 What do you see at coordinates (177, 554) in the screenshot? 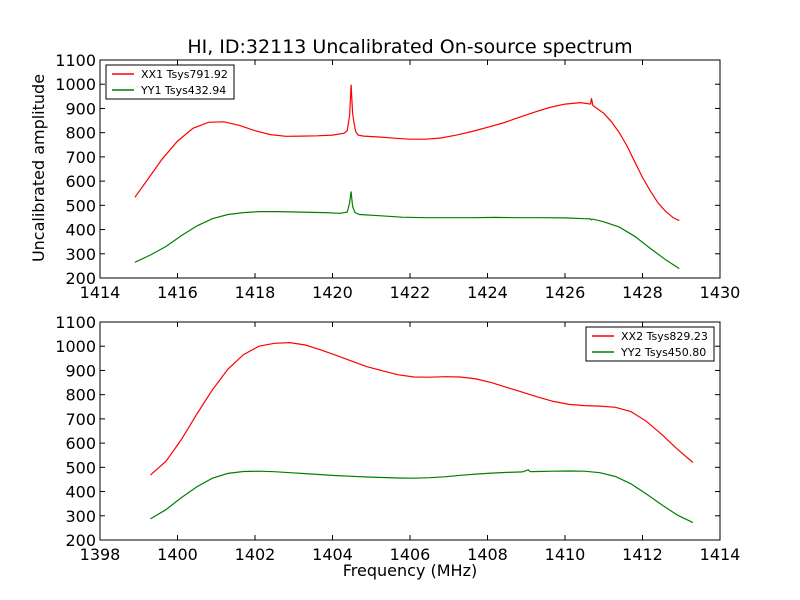
I see `x-tick-label: 1400` at bounding box center [177, 554].